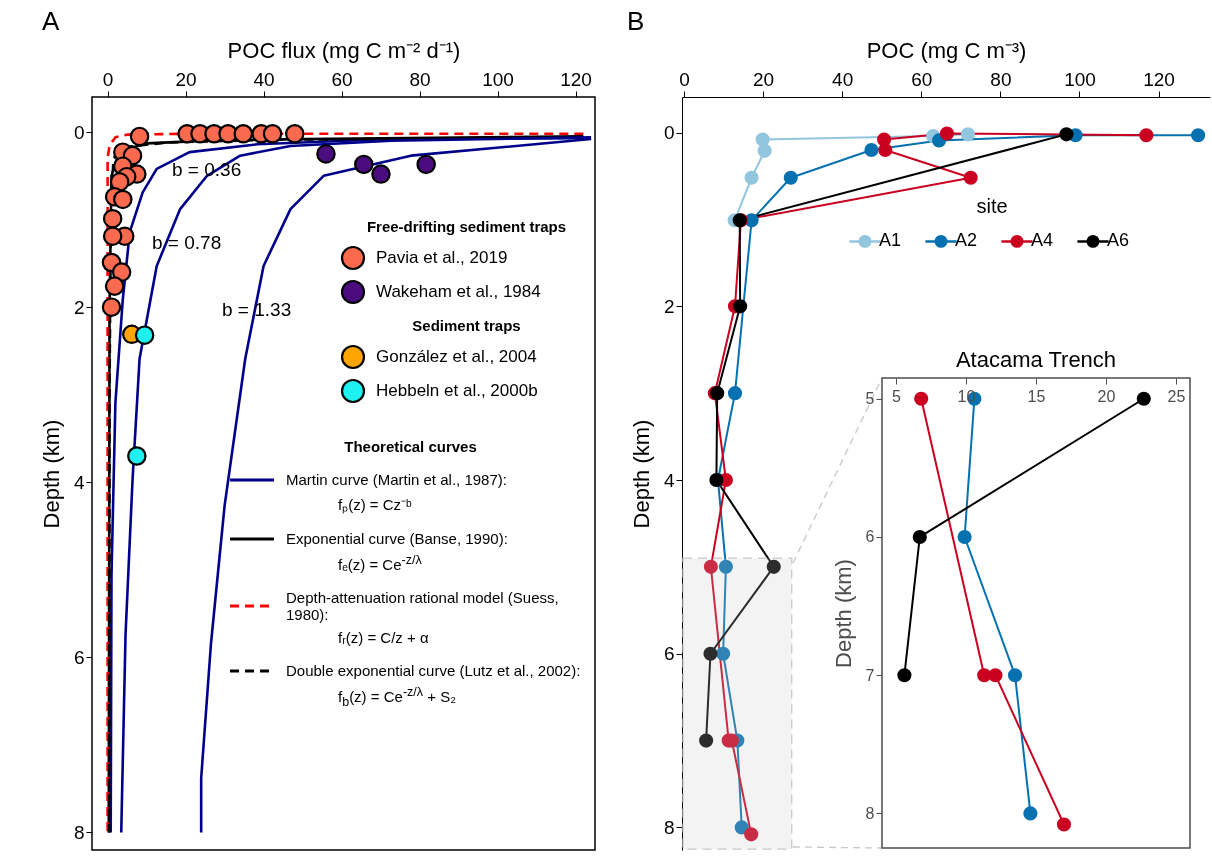 The height and width of the screenshot is (861, 1212). I want to click on y-tick-label: 7, so click(870, 675).